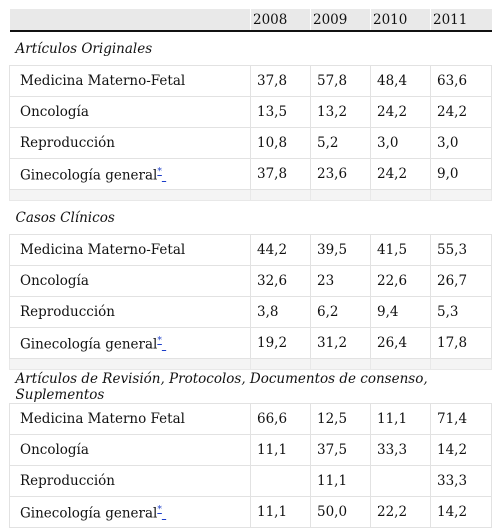 The width and height of the screenshot is (500, 528). What do you see at coordinates (280, 343) in the screenshot?
I see `value-cell: 19,2` at bounding box center [280, 343].